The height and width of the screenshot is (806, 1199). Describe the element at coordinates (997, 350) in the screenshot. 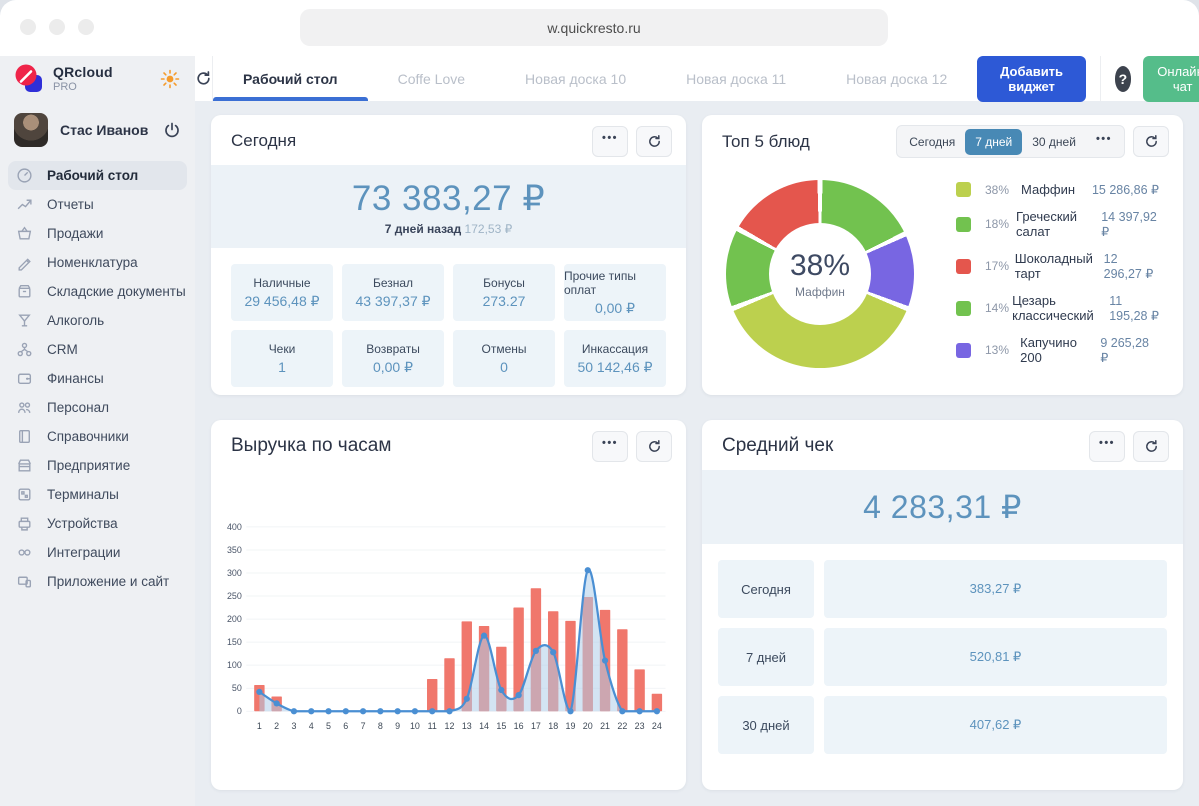

I see `legend-percent: 13%` at that location.